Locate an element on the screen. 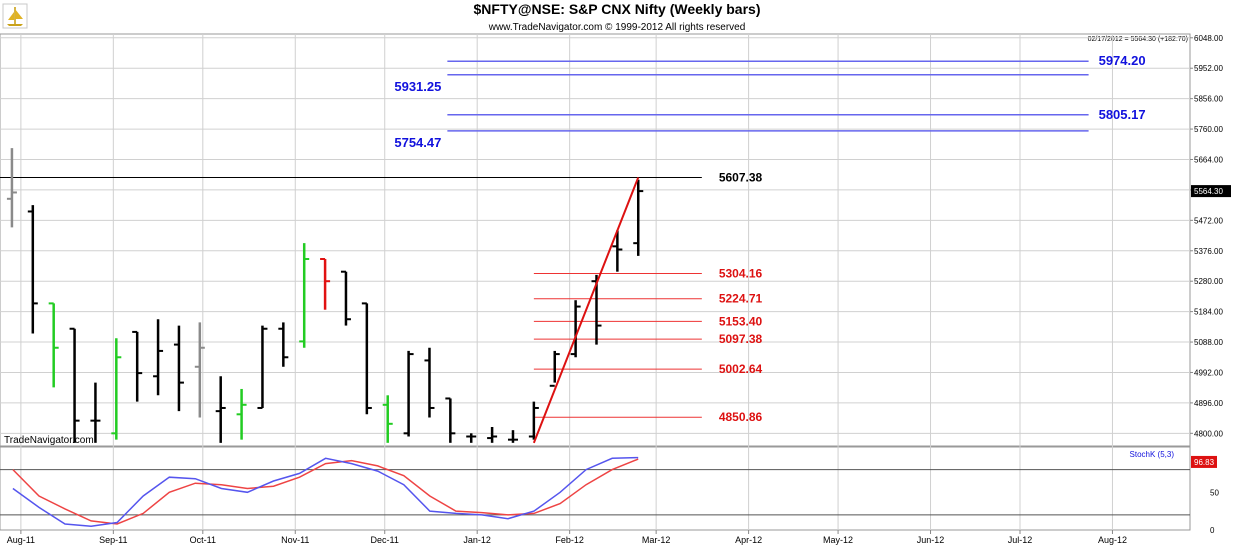 The height and width of the screenshot is (553, 1234). price-tick-label: 5472.00 is located at coordinates (1208, 220).